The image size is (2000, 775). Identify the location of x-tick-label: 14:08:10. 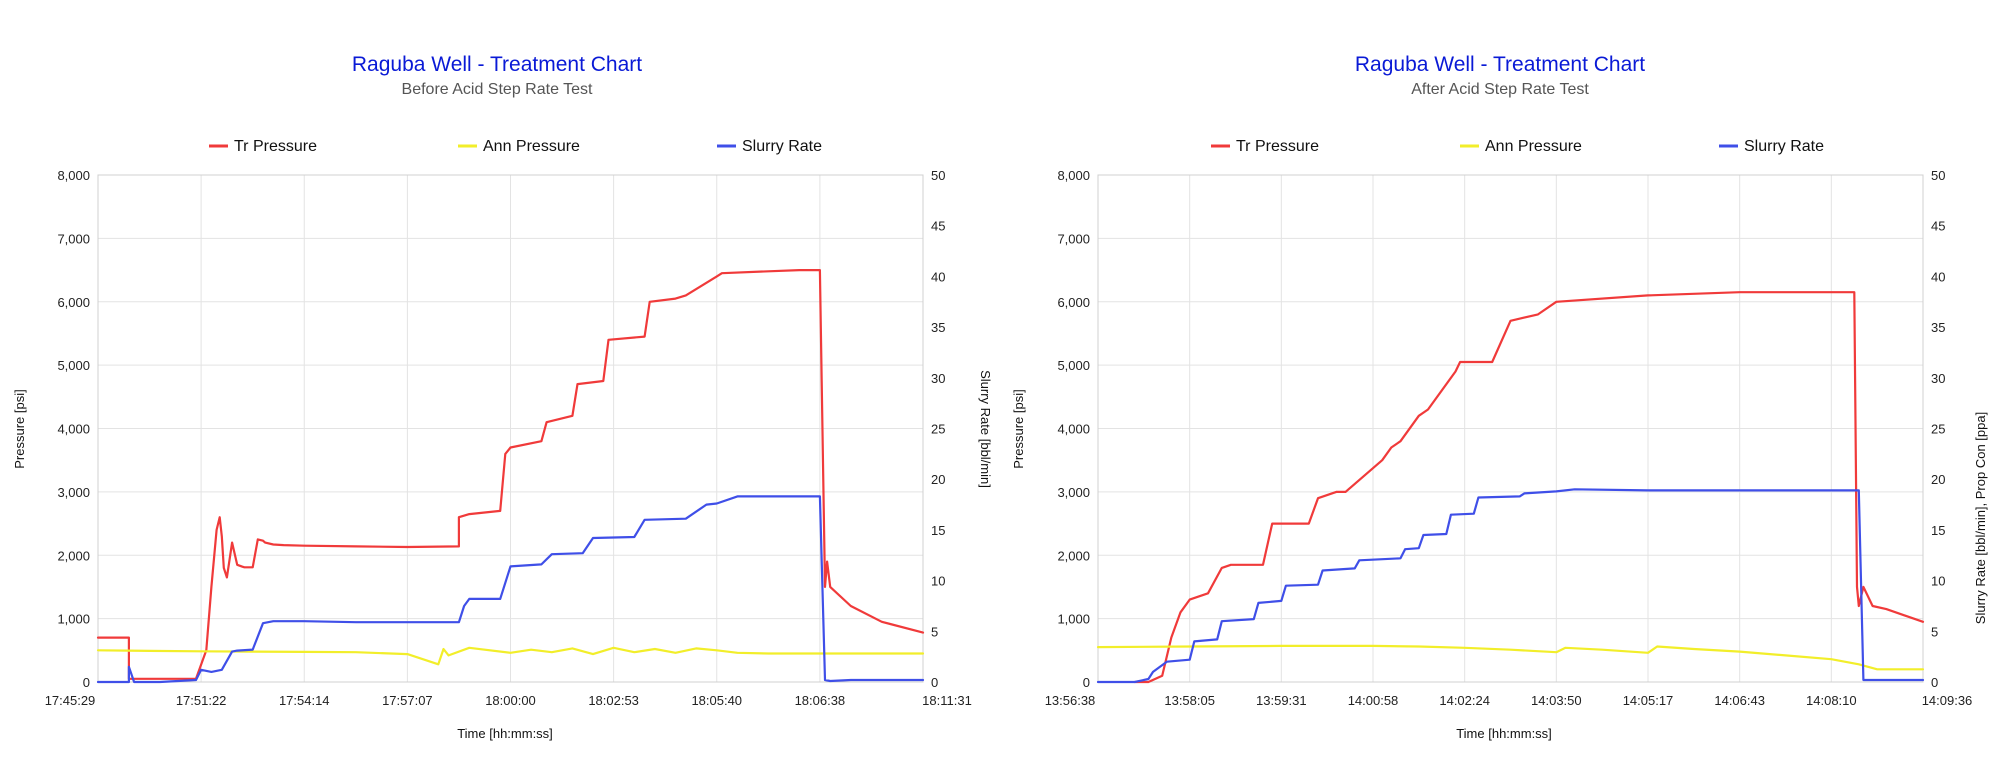
(1831, 700).